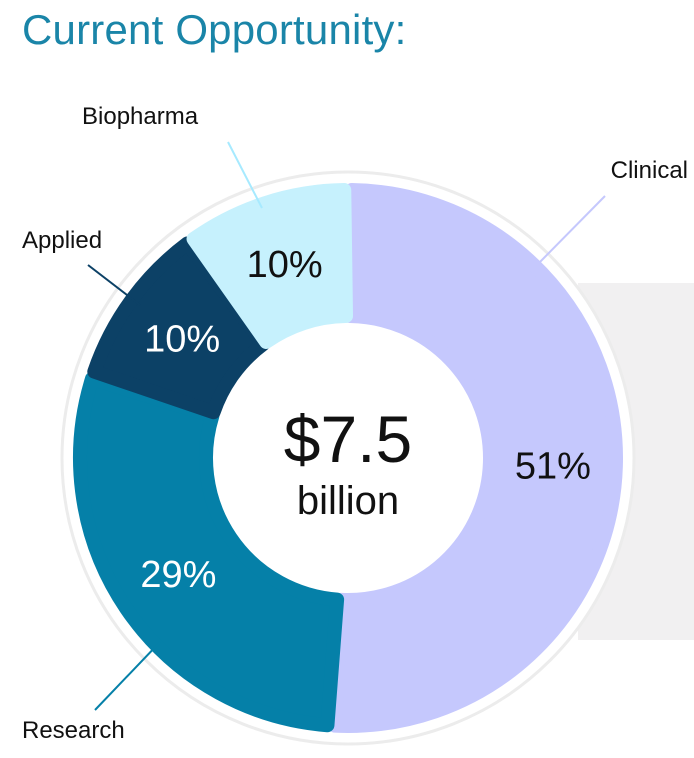  Describe the element at coordinates (114, 285) in the screenshot. I see `leader-line-applied` at that location.